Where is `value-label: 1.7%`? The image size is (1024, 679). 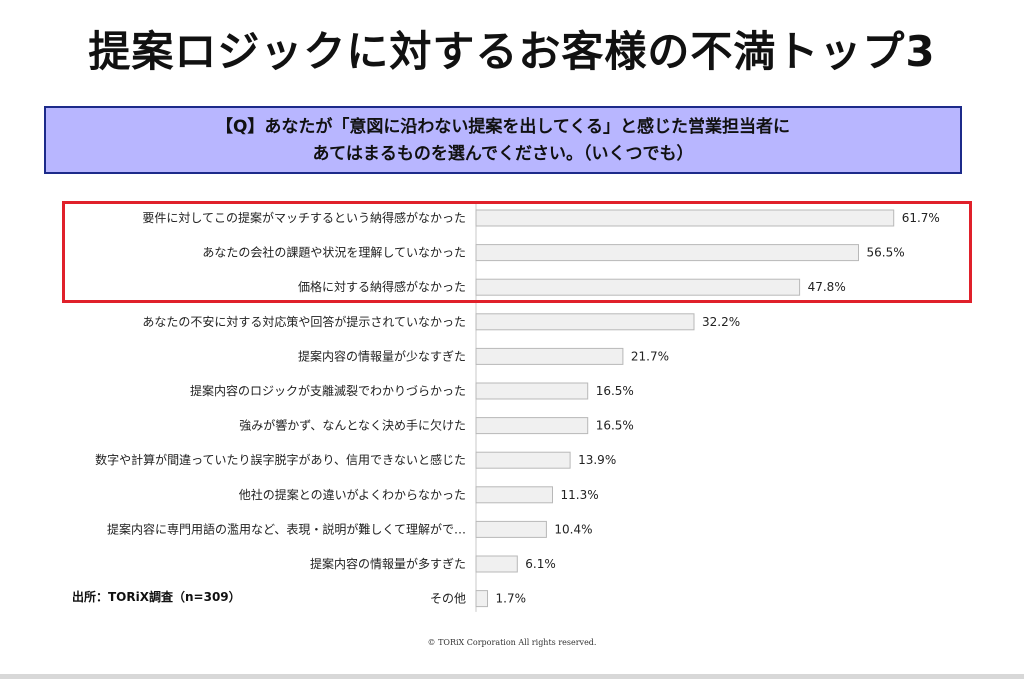 value-label: 1.7% is located at coordinates (511, 599).